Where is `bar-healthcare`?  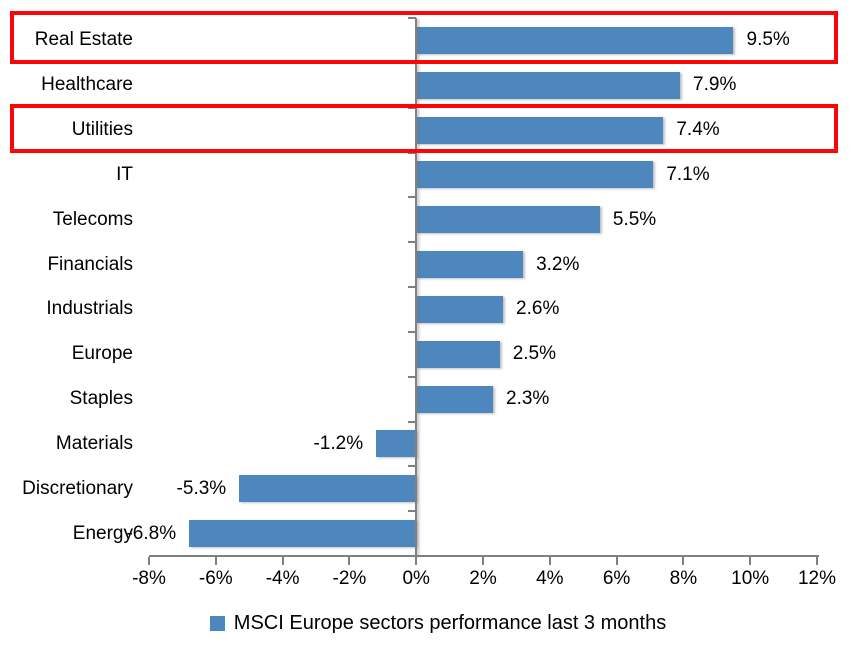 bar-healthcare is located at coordinates (548, 85).